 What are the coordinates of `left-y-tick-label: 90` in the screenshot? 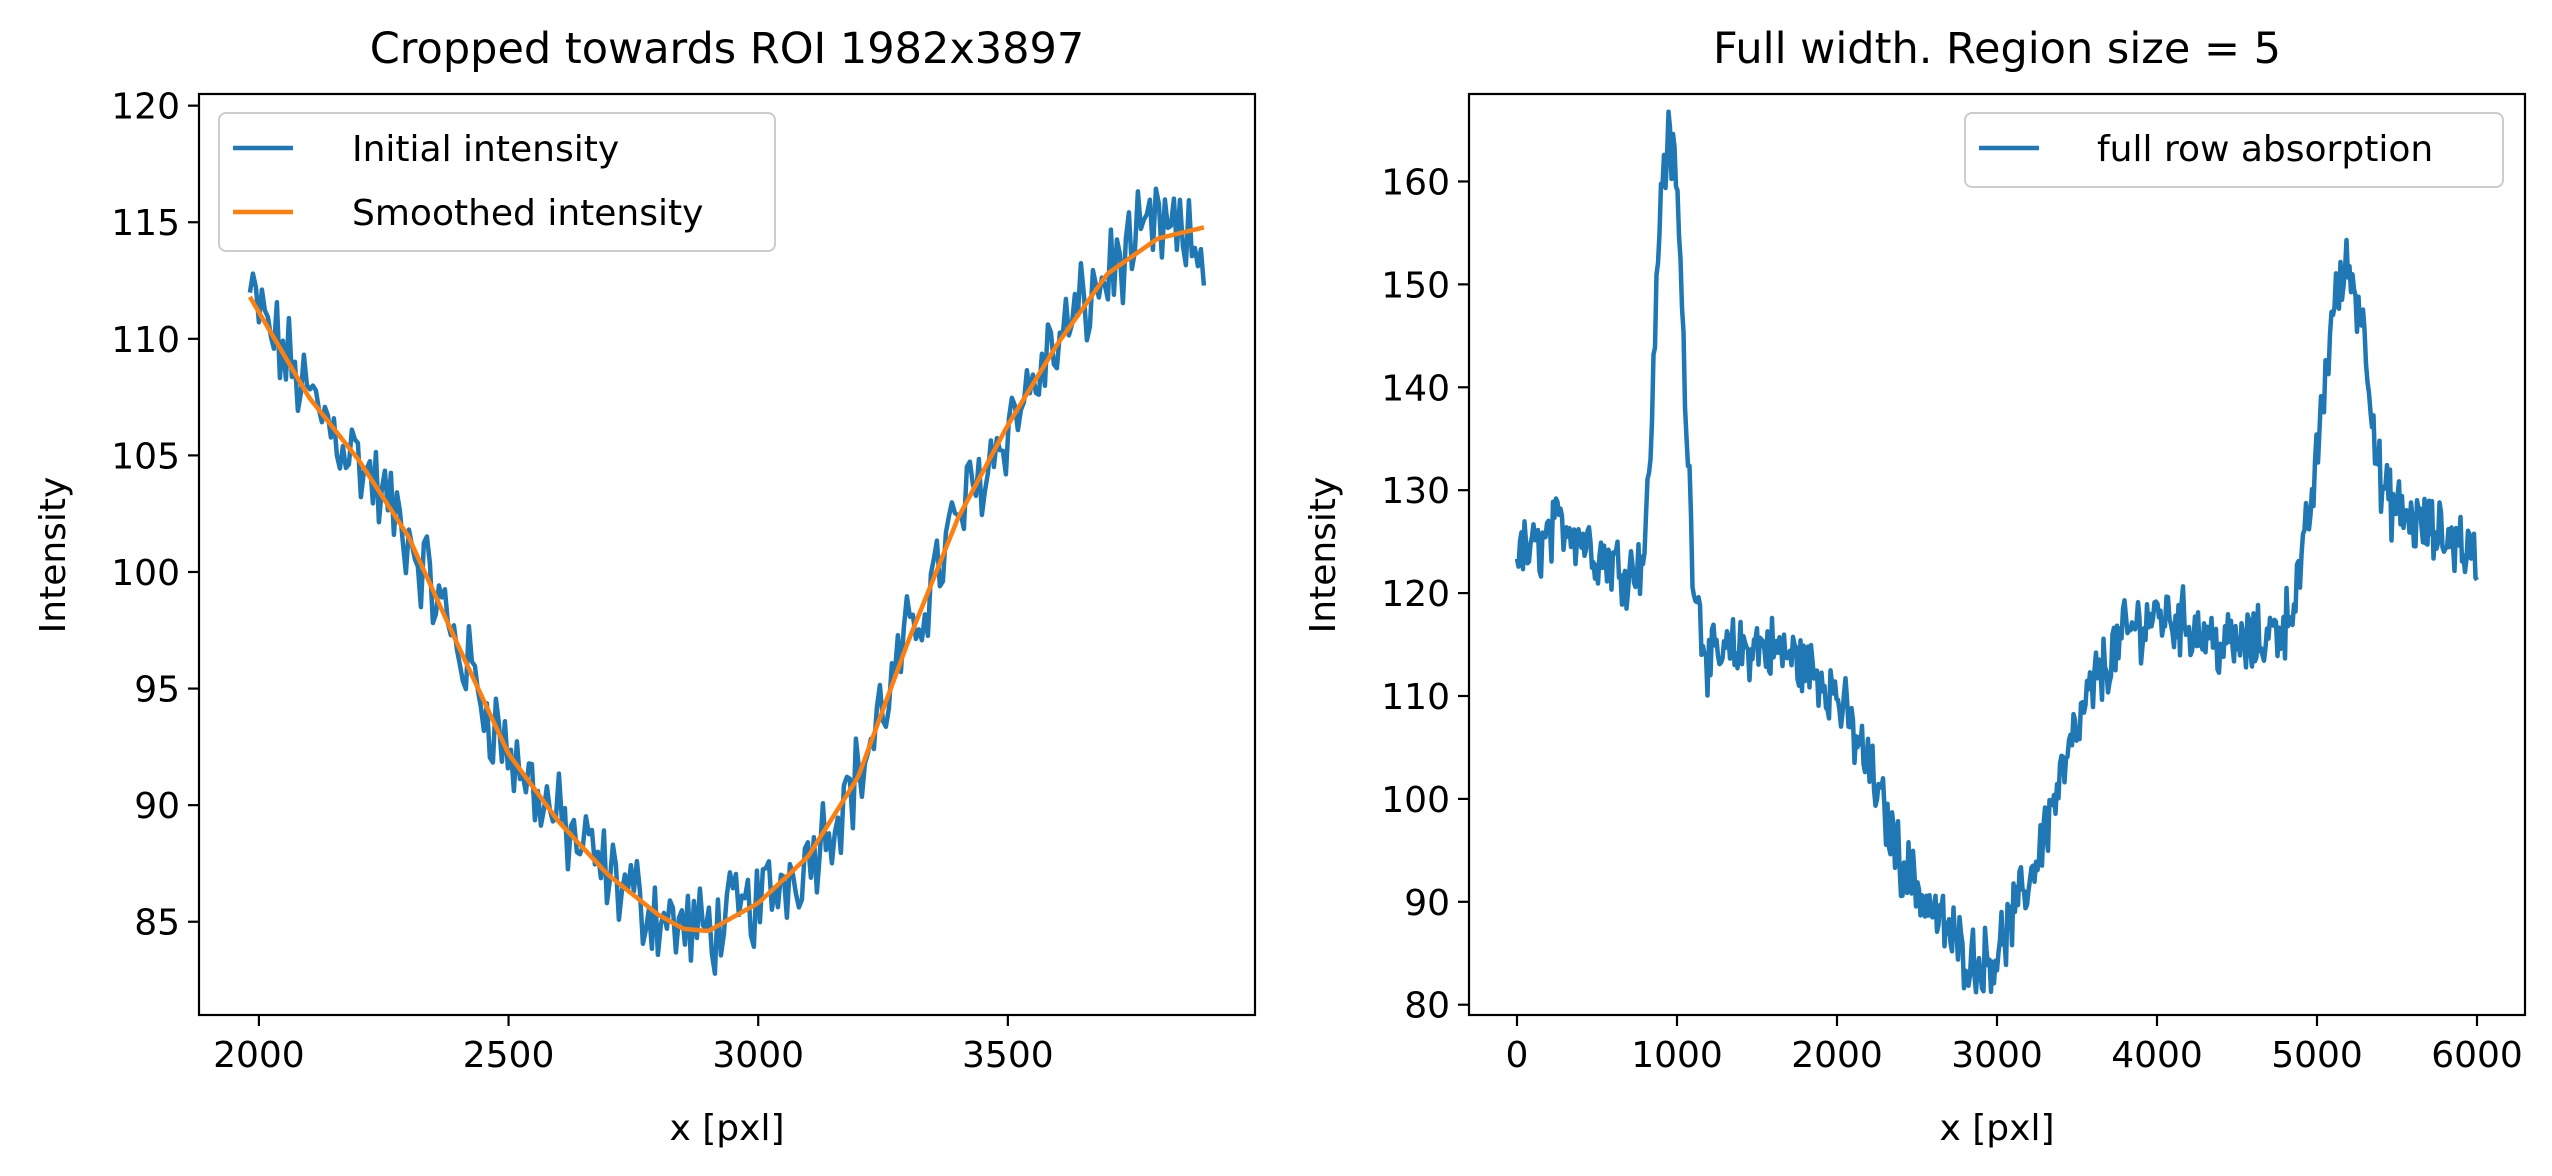 It's located at (157, 806).